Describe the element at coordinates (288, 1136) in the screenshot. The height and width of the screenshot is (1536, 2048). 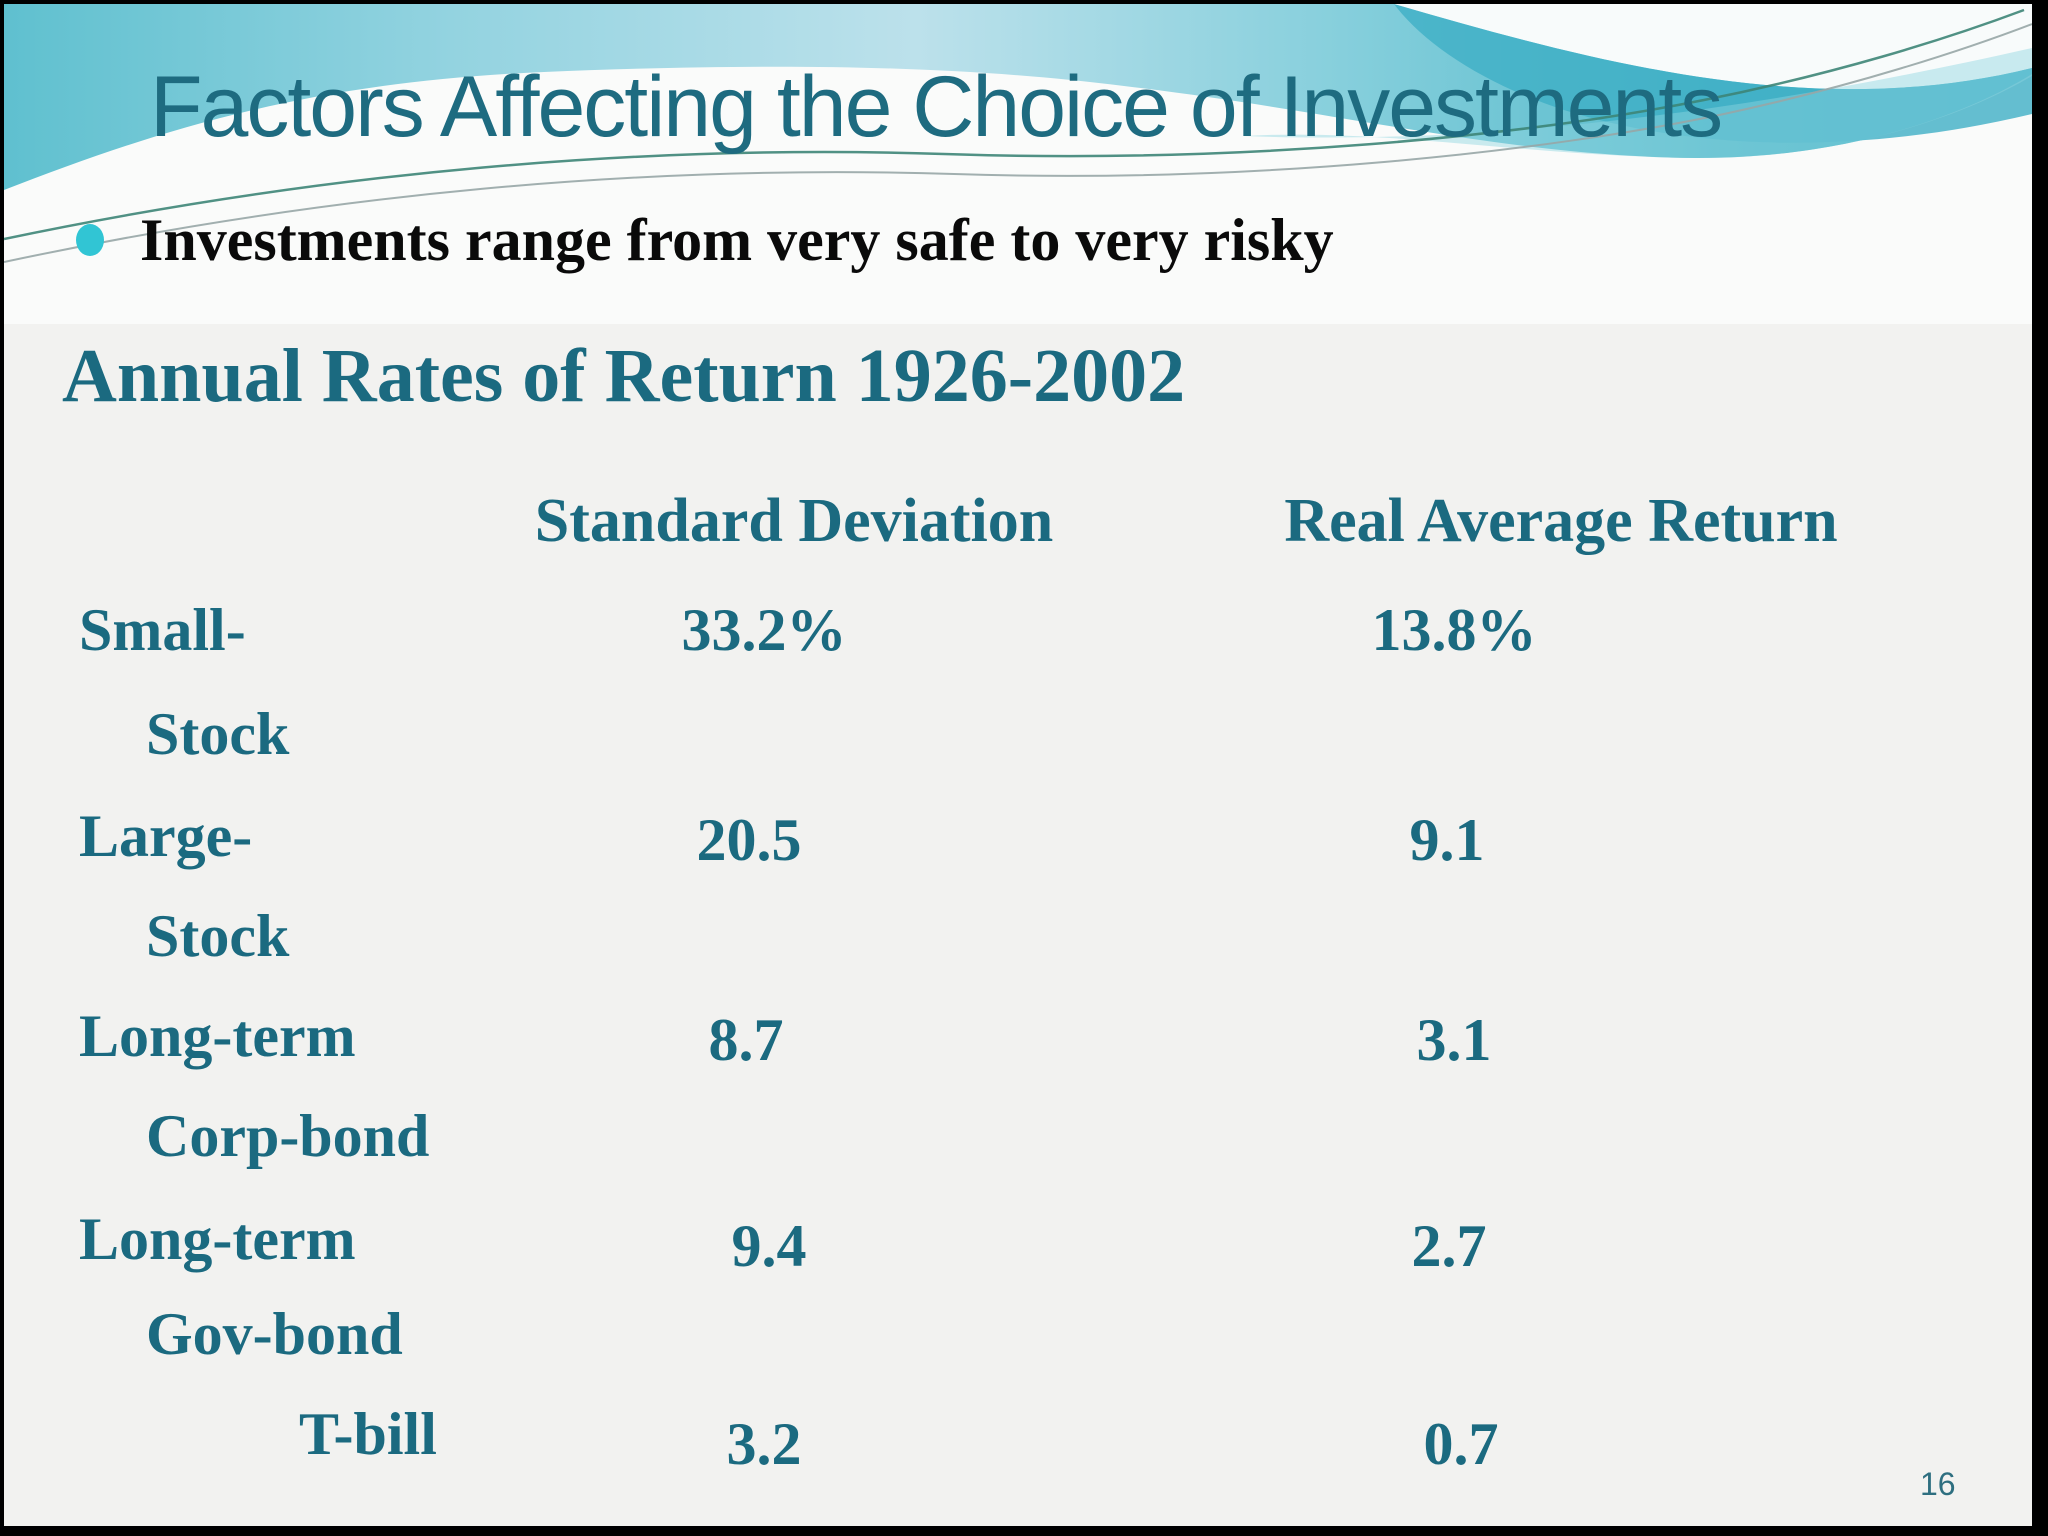
I see `row-label-line2: Corp-bond` at that location.